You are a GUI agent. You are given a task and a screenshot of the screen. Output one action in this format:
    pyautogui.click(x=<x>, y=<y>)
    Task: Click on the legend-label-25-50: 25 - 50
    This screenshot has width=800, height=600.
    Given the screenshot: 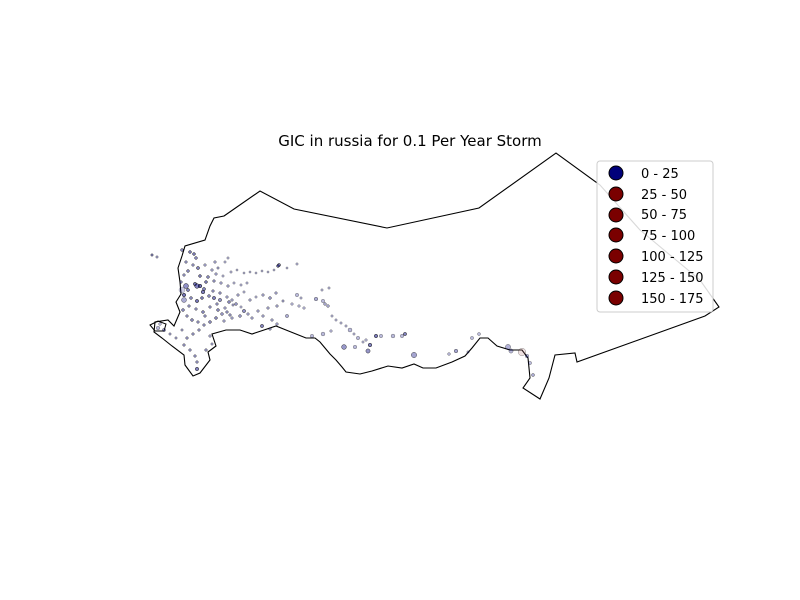 What is the action you would take?
    pyautogui.click(x=664, y=195)
    